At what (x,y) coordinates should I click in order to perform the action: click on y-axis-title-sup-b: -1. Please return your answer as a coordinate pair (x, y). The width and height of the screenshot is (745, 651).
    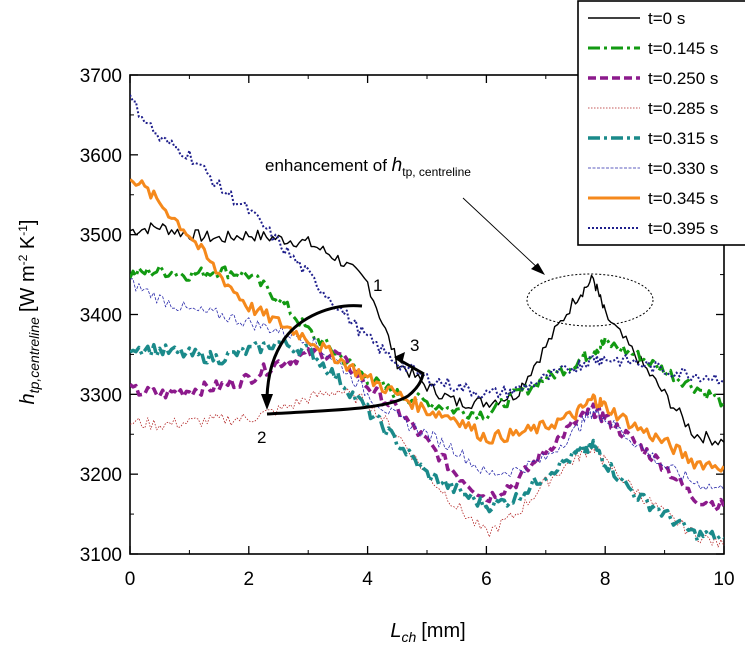
    Looking at the image, I should click on (23, 230).